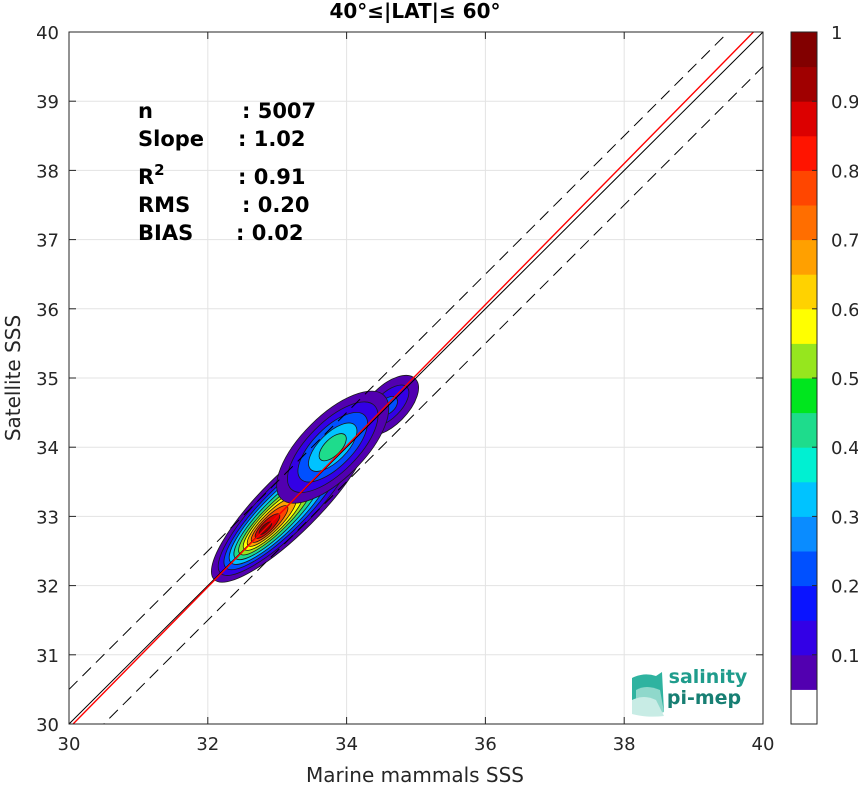 This screenshot has height=786, width=858. Describe the element at coordinates (272, 177) in the screenshot. I see `stat-value: : 0.91` at that location.